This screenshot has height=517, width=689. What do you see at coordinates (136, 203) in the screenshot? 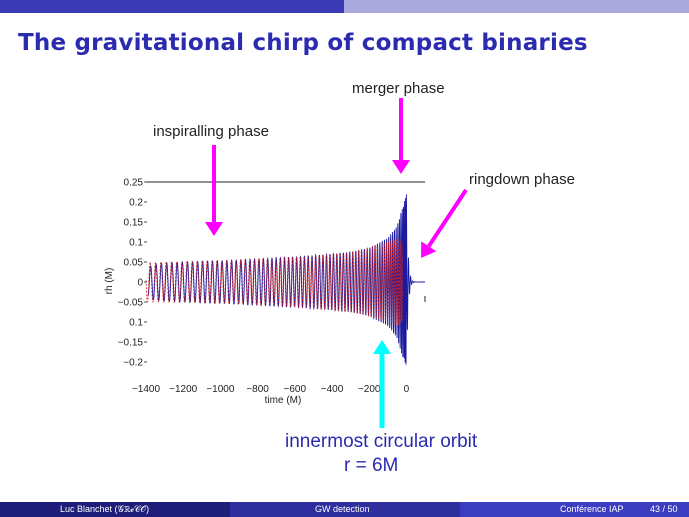
I see `y-tick-label: 0.2` at bounding box center [136, 203].